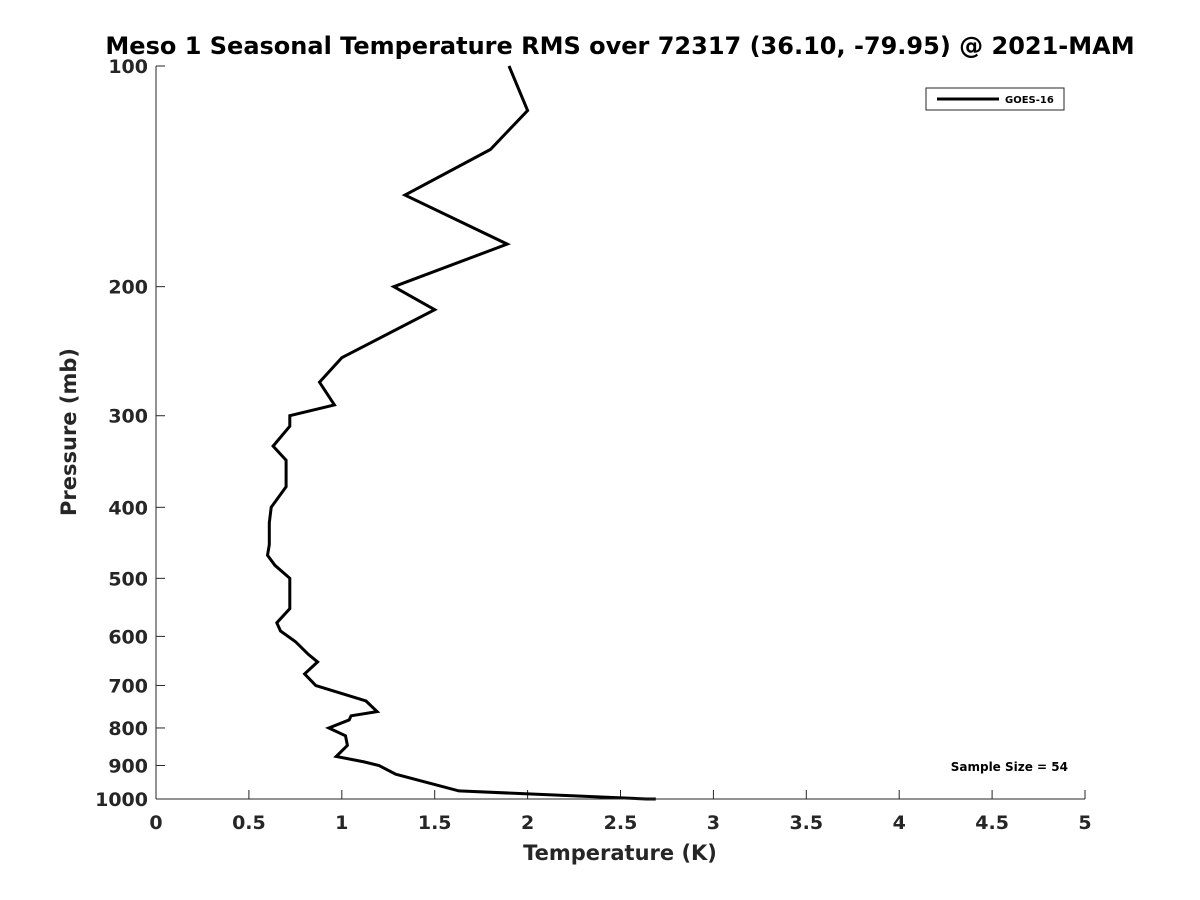 The width and height of the screenshot is (1200, 900). Describe the element at coordinates (341, 823) in the screenshot. I see `x-tick-label: 1` at that location.